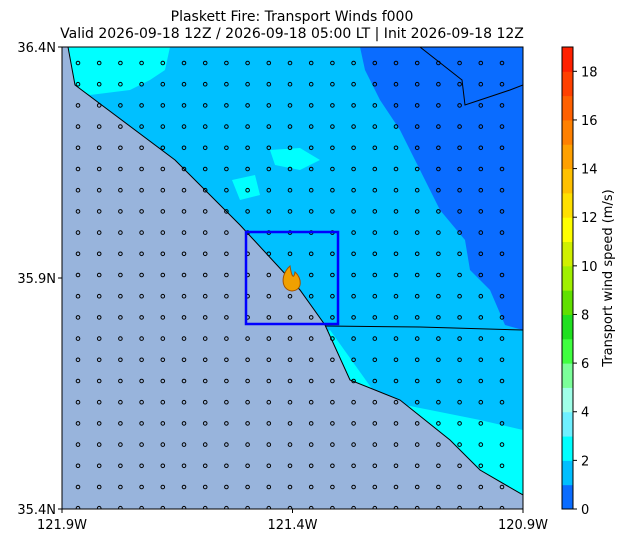 This screenshot has height=547, width=628. I want to click on colorbar-tick-label: 4, so click(585, 413).